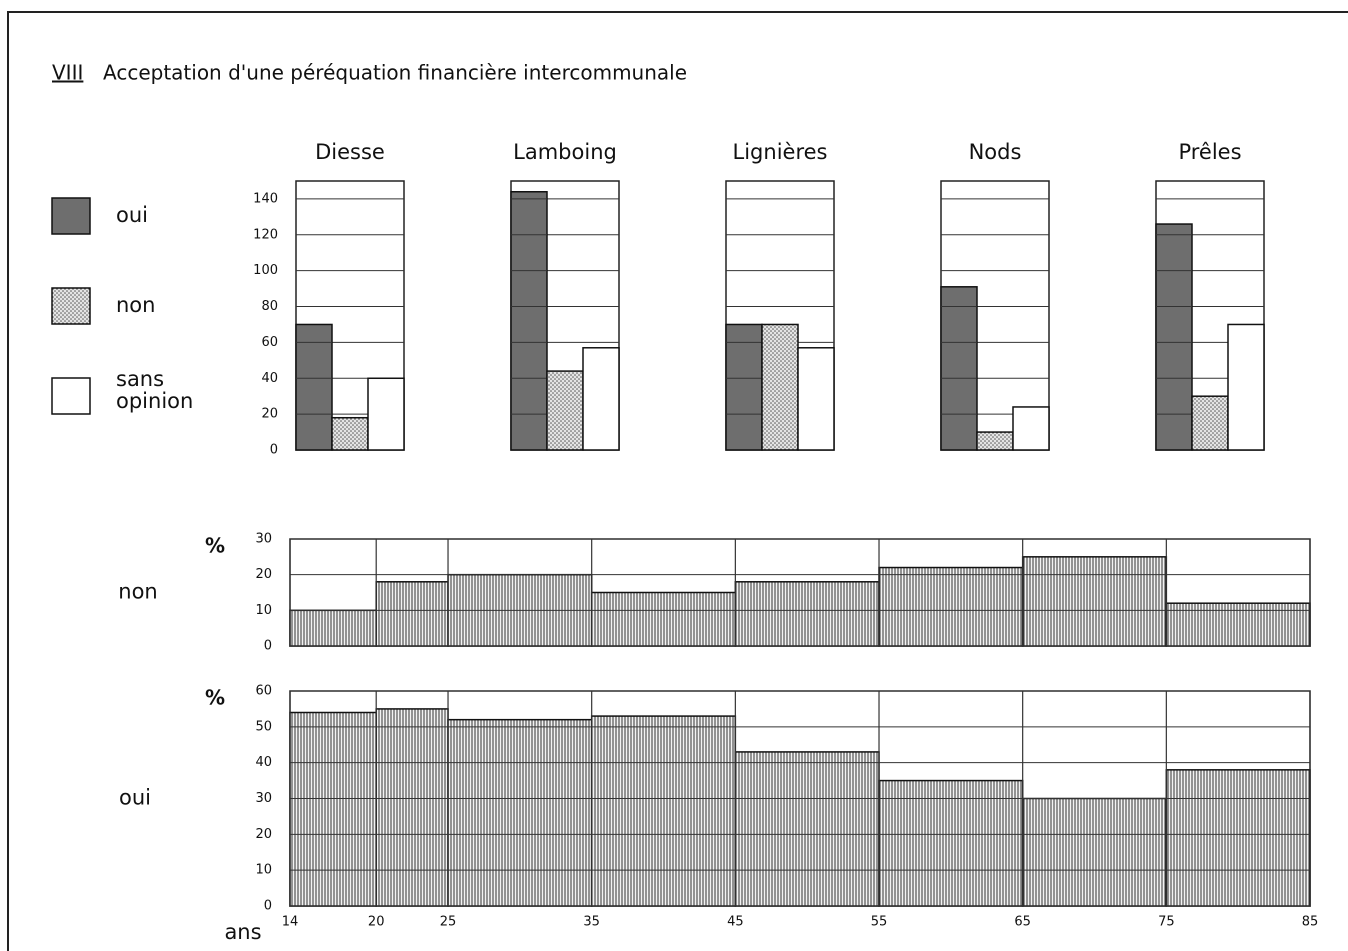 The height and width of the screenshot is (951, 1348). Describe the element at coordinates (879, 922) in the screenshot. I see `x-tick-label: 55` at that location.